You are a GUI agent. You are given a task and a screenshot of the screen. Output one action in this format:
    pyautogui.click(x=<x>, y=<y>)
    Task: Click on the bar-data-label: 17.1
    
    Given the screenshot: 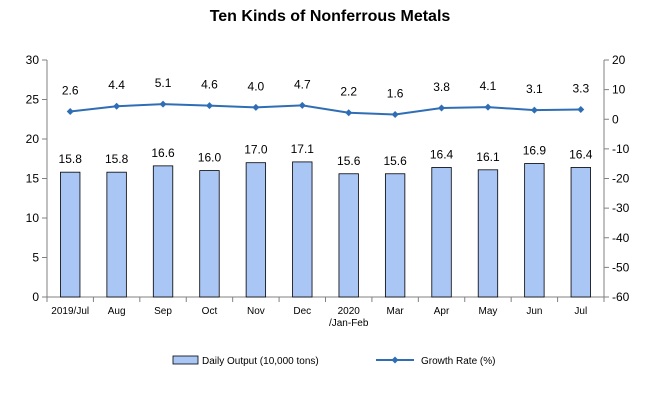 What is the action you would take?
    pyautogui.click(x=303, y=149)
    